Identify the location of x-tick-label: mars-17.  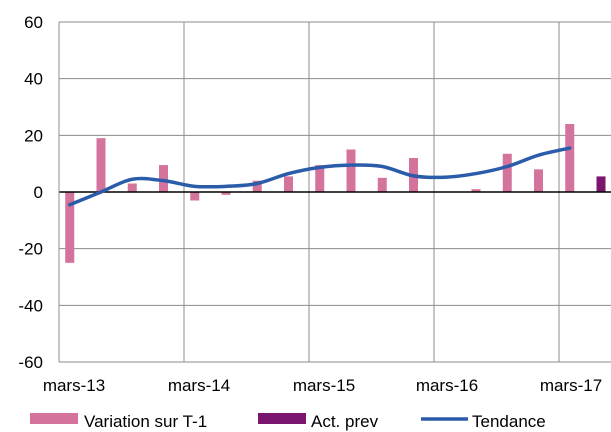
(571, 385).